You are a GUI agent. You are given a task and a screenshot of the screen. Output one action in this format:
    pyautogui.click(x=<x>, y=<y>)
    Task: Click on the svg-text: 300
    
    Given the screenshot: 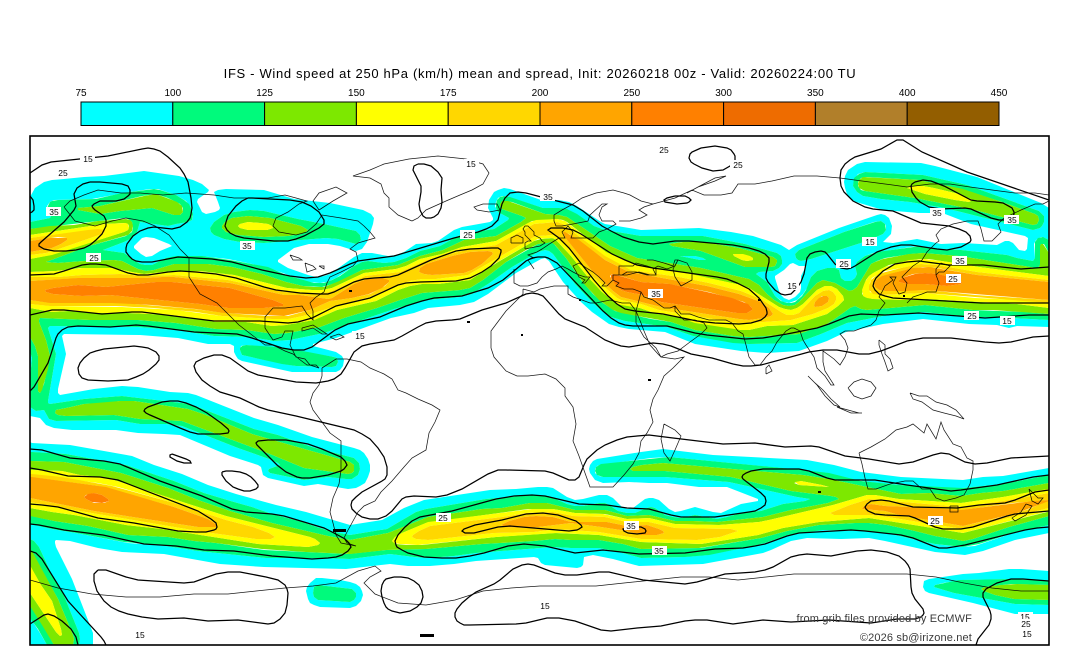 What is the action you would take?
    pyautogui.click(x=723, y=93)
    